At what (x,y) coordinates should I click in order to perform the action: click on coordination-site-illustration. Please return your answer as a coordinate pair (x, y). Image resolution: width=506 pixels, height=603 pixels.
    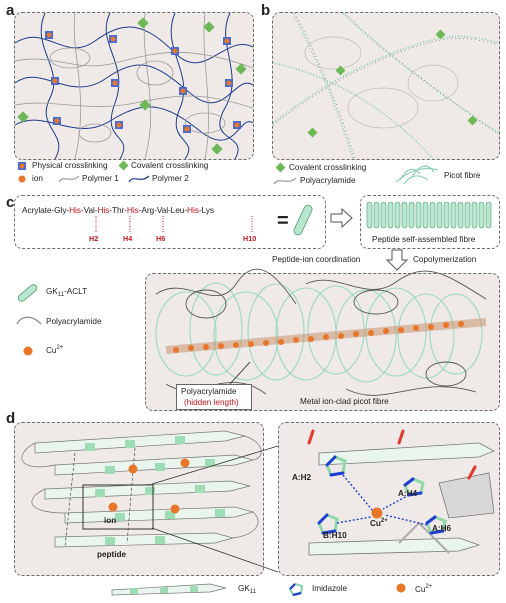
    Looking at the image, I should click on (401, 492).